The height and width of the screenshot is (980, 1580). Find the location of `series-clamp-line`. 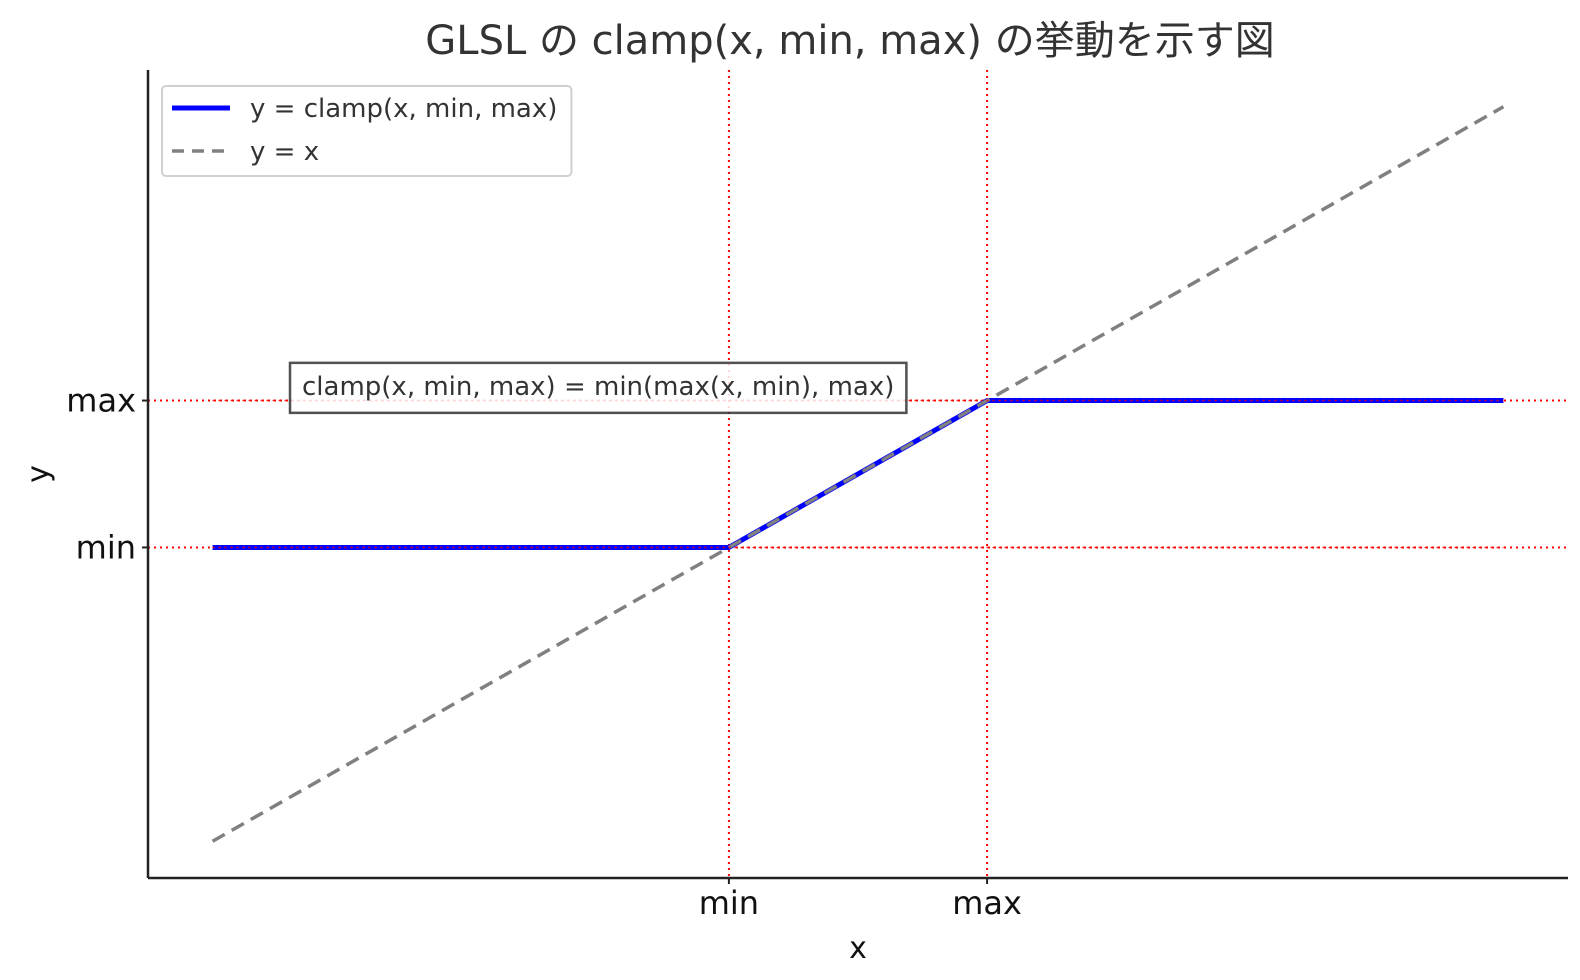

series-clamp-line is located at coordinates (858, 474).